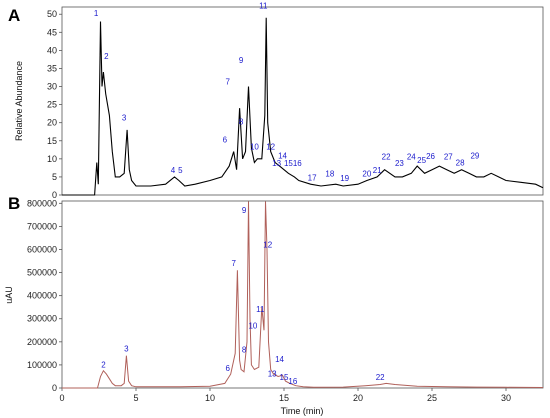 The width and height of the screenshot is (550, 418). I want to click on panel-a-y-tick-label: 20, so click(52, 123).